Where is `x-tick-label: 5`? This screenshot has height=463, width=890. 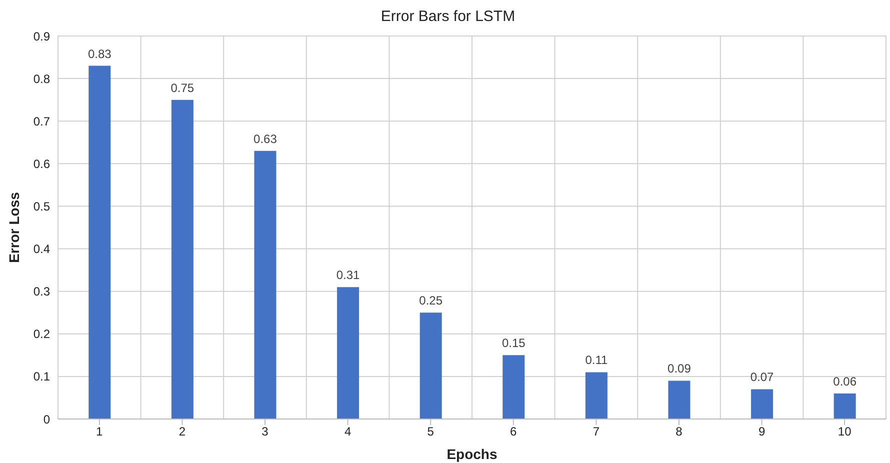
x-tick-label: 5 is located at coordinates (430, 431).